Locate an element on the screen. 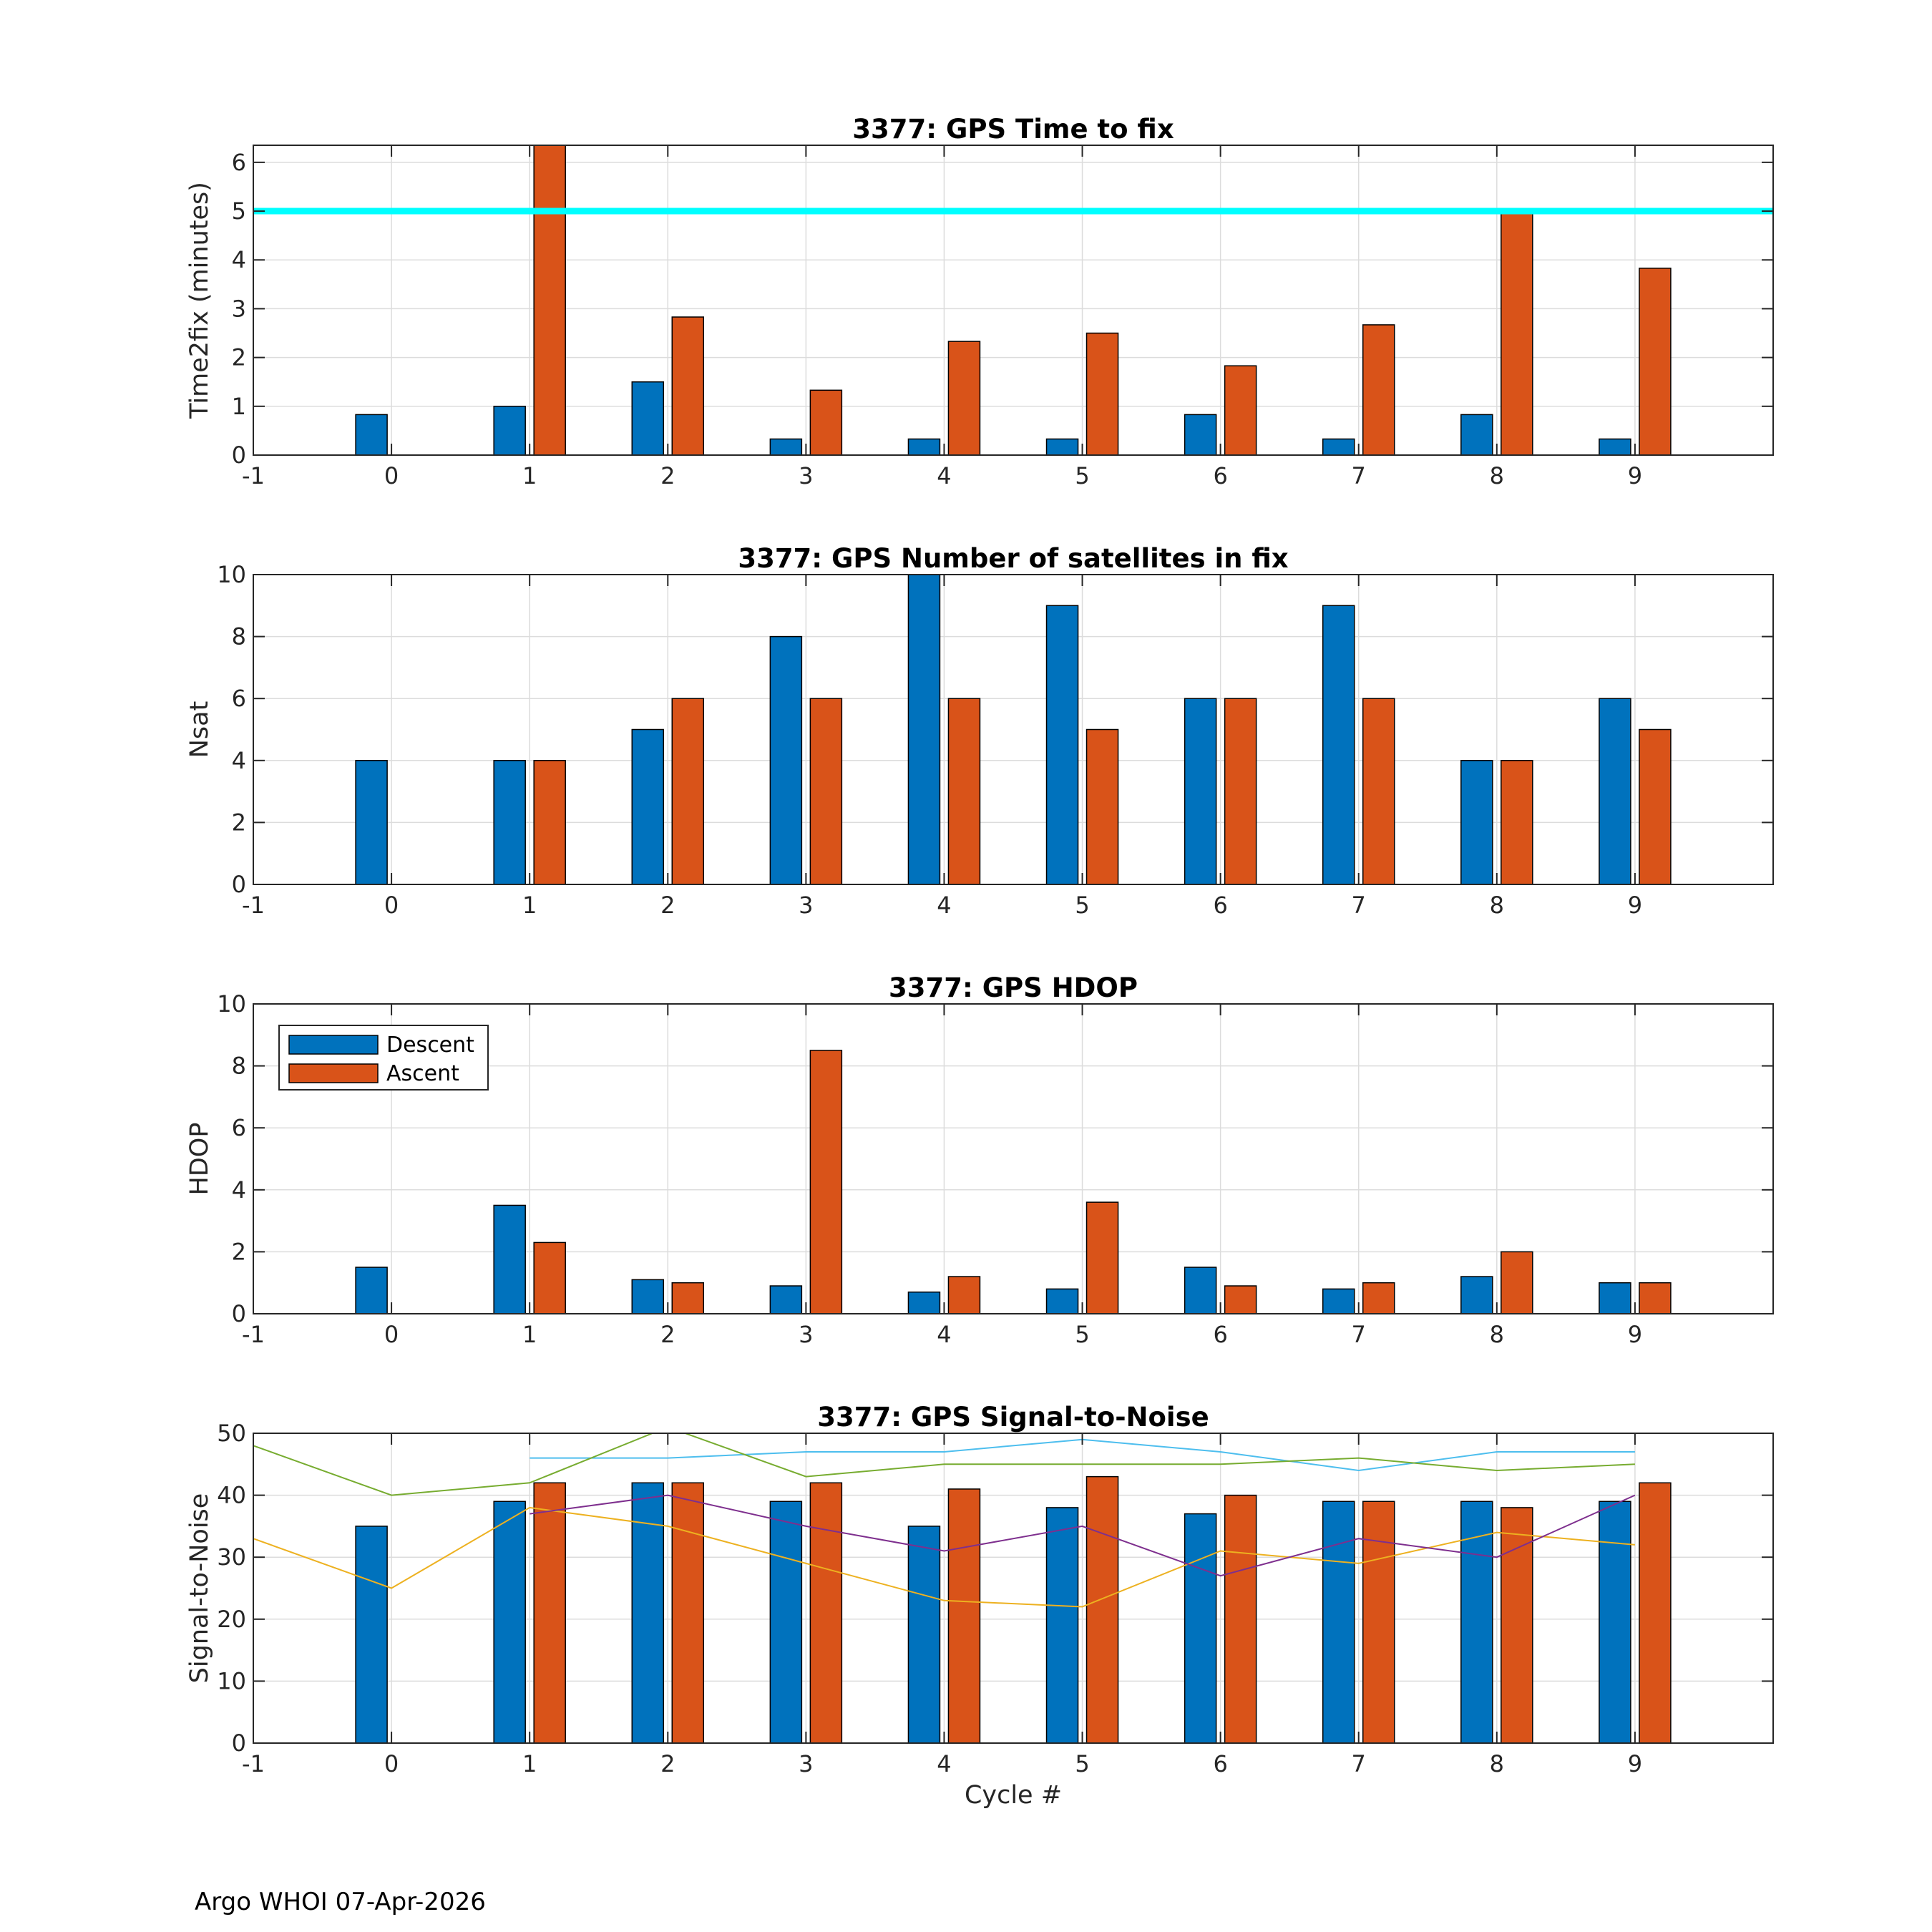 This screenshot has width=1932, height=1932. chart-title: 3377: GPS Number of satellites in fix is located at coordinates (1013, 558).